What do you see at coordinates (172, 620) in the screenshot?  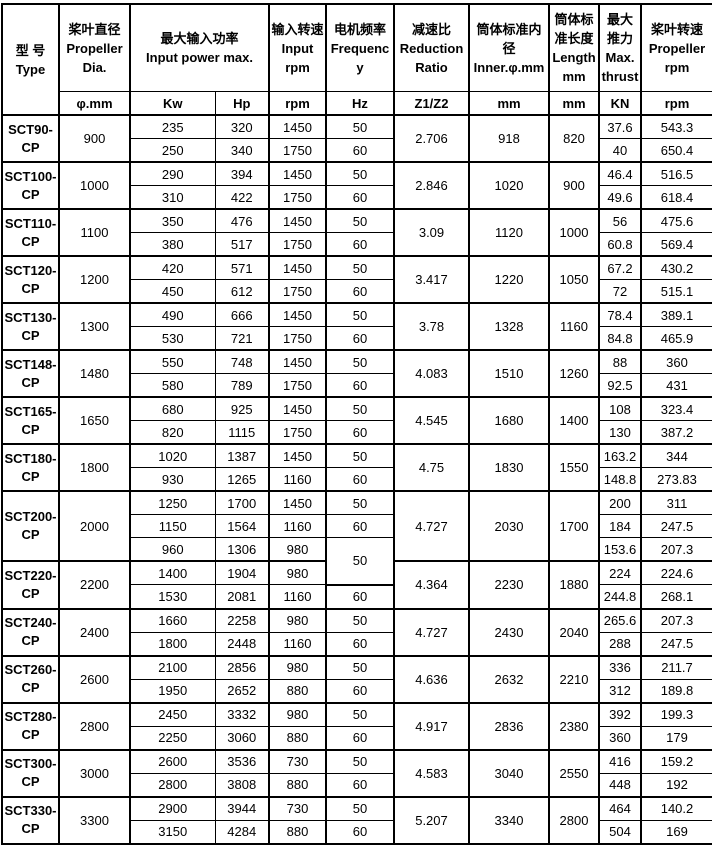 I see `kw-cell: 1660` at bounding box center [172, 620].